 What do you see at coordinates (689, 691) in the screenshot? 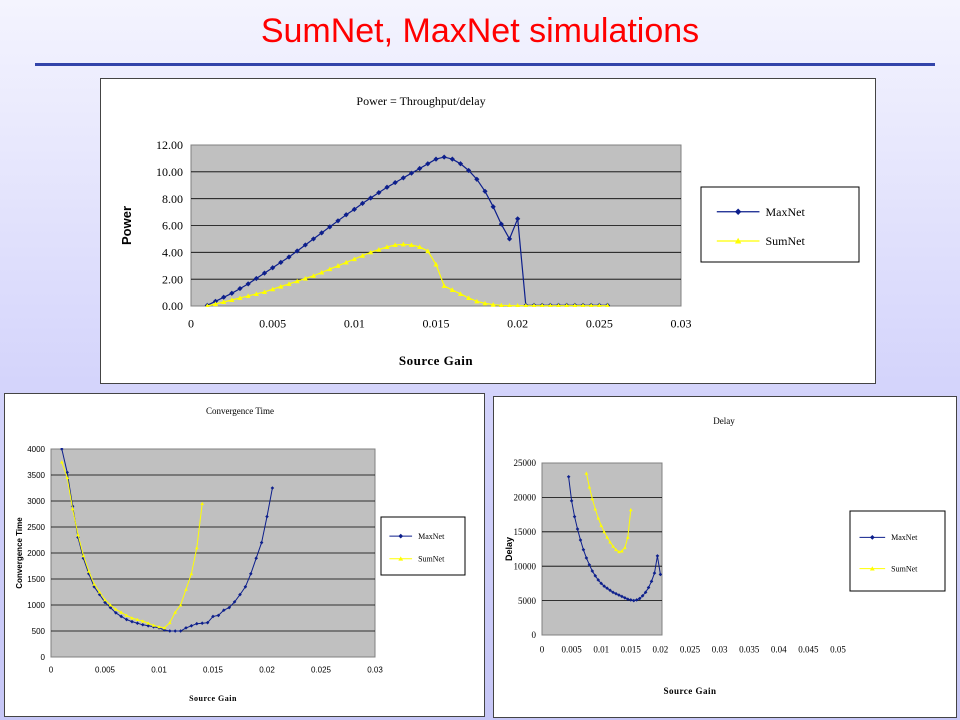
I see `delay-x-axis-label: Source Gain` at bounding box center [689, 691].